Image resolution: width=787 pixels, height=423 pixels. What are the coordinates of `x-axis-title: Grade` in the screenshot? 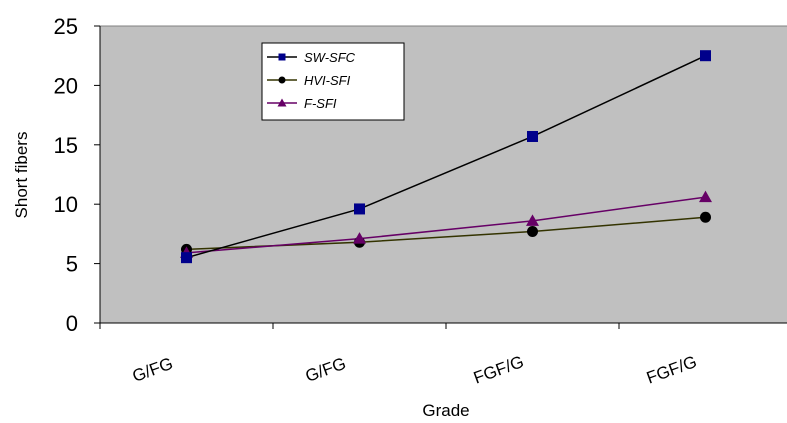 It's located at (445, 410).